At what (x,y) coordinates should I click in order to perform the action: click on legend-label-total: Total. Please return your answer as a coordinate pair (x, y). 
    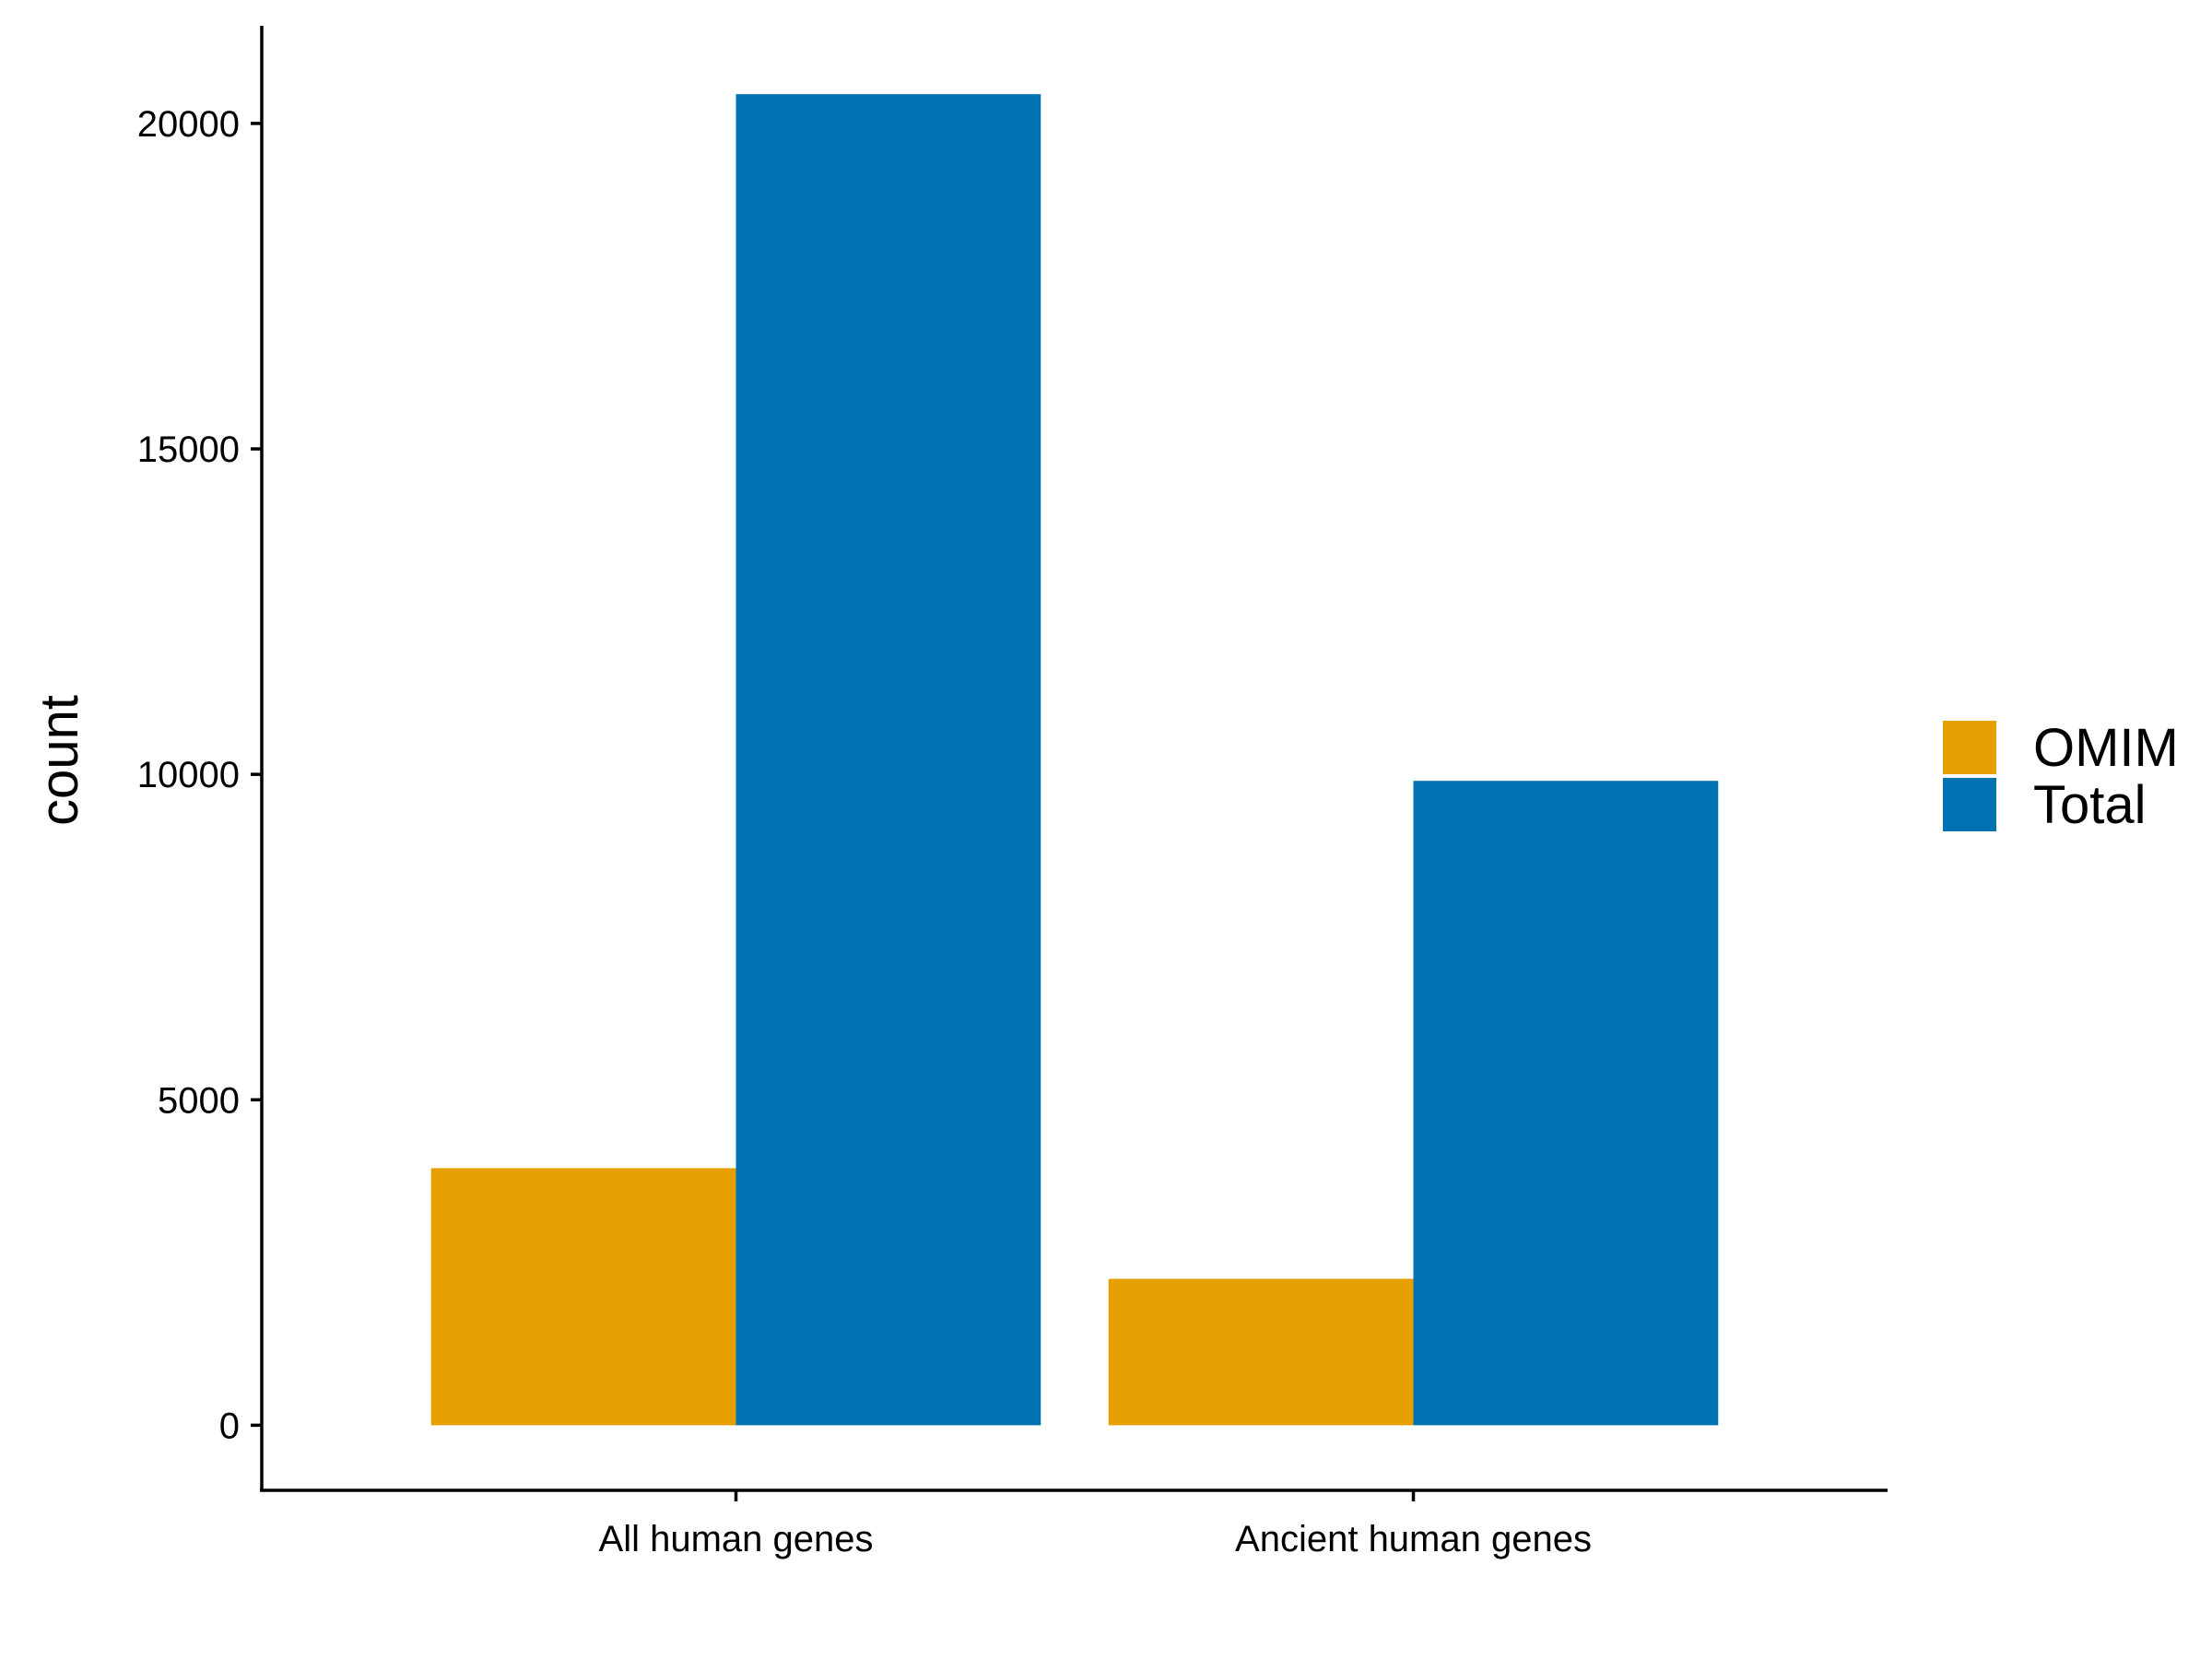
    Looking at the image, I should click on (2090, 805).